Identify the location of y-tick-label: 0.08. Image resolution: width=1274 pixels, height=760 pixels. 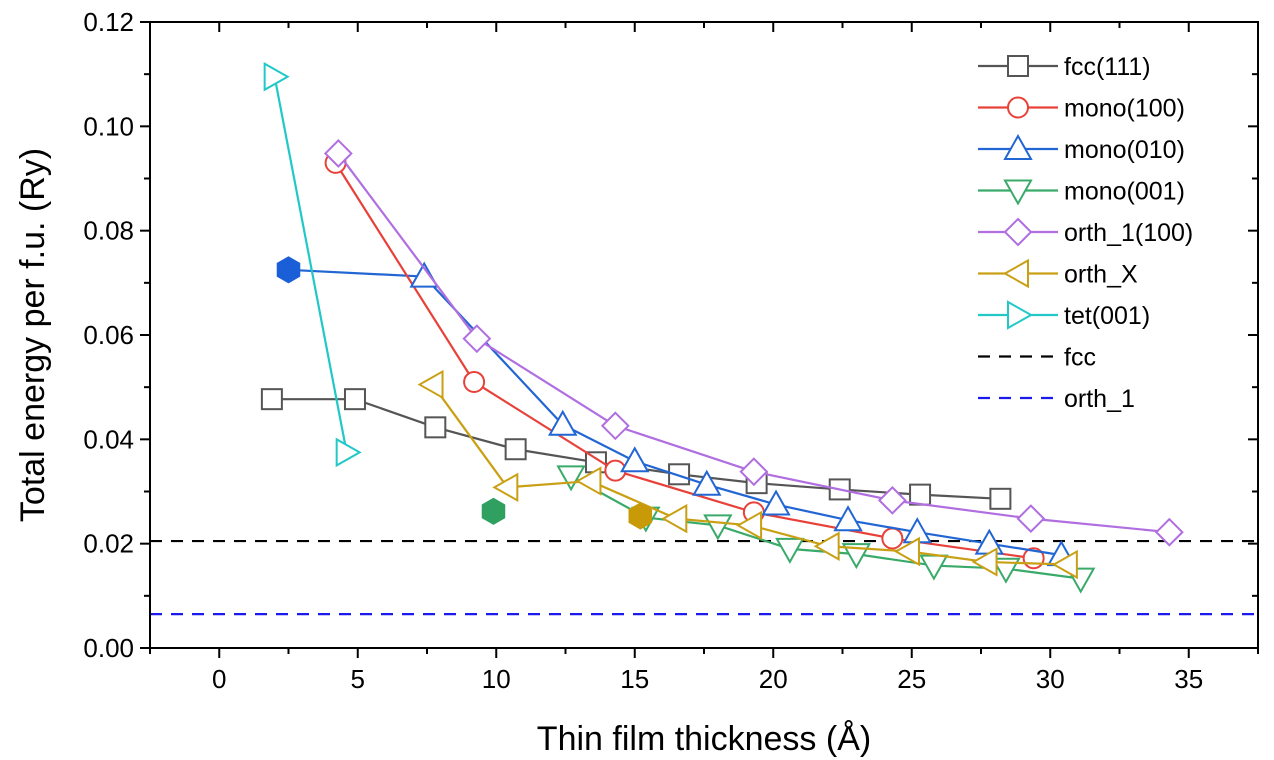
(108, 231).